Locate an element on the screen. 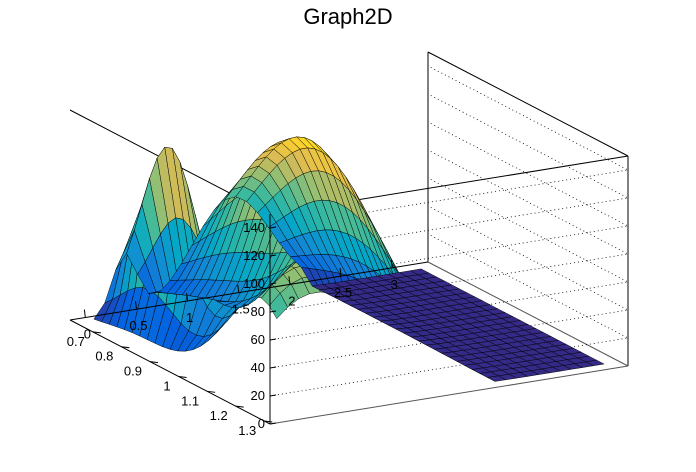  x-tick-label: 2 is located at coordinates (291, 300).